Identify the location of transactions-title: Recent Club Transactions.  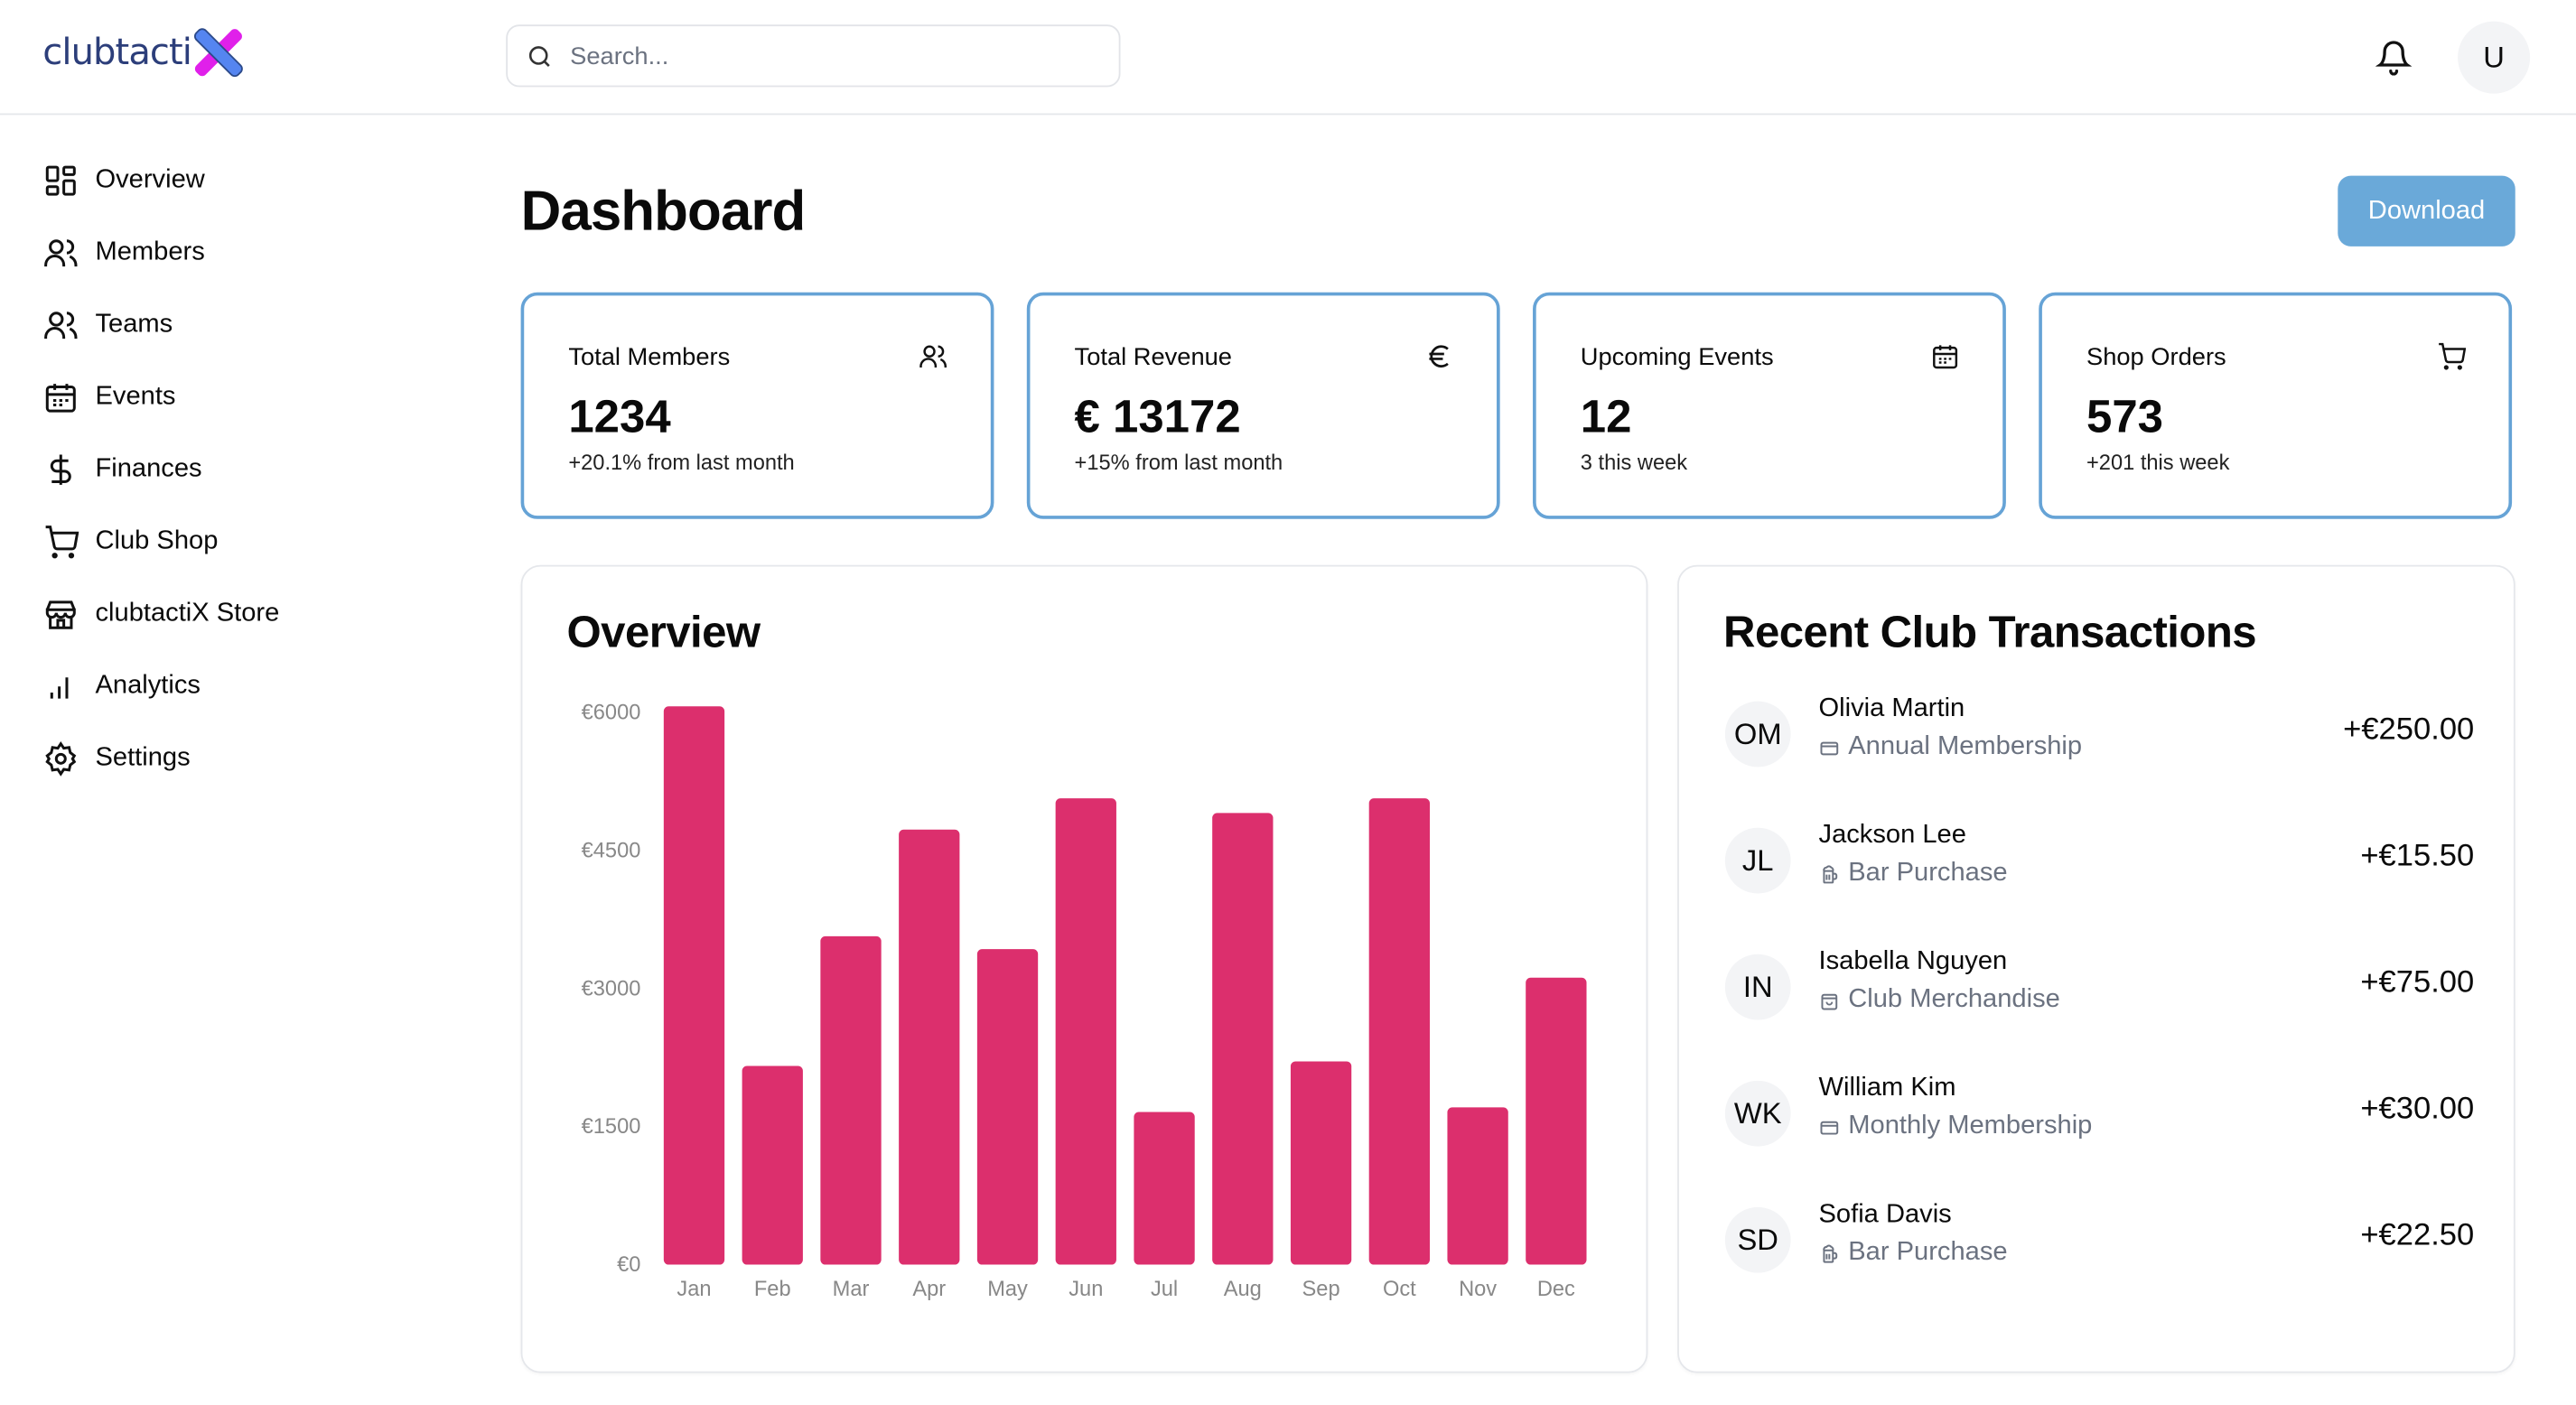
(1990, 632).